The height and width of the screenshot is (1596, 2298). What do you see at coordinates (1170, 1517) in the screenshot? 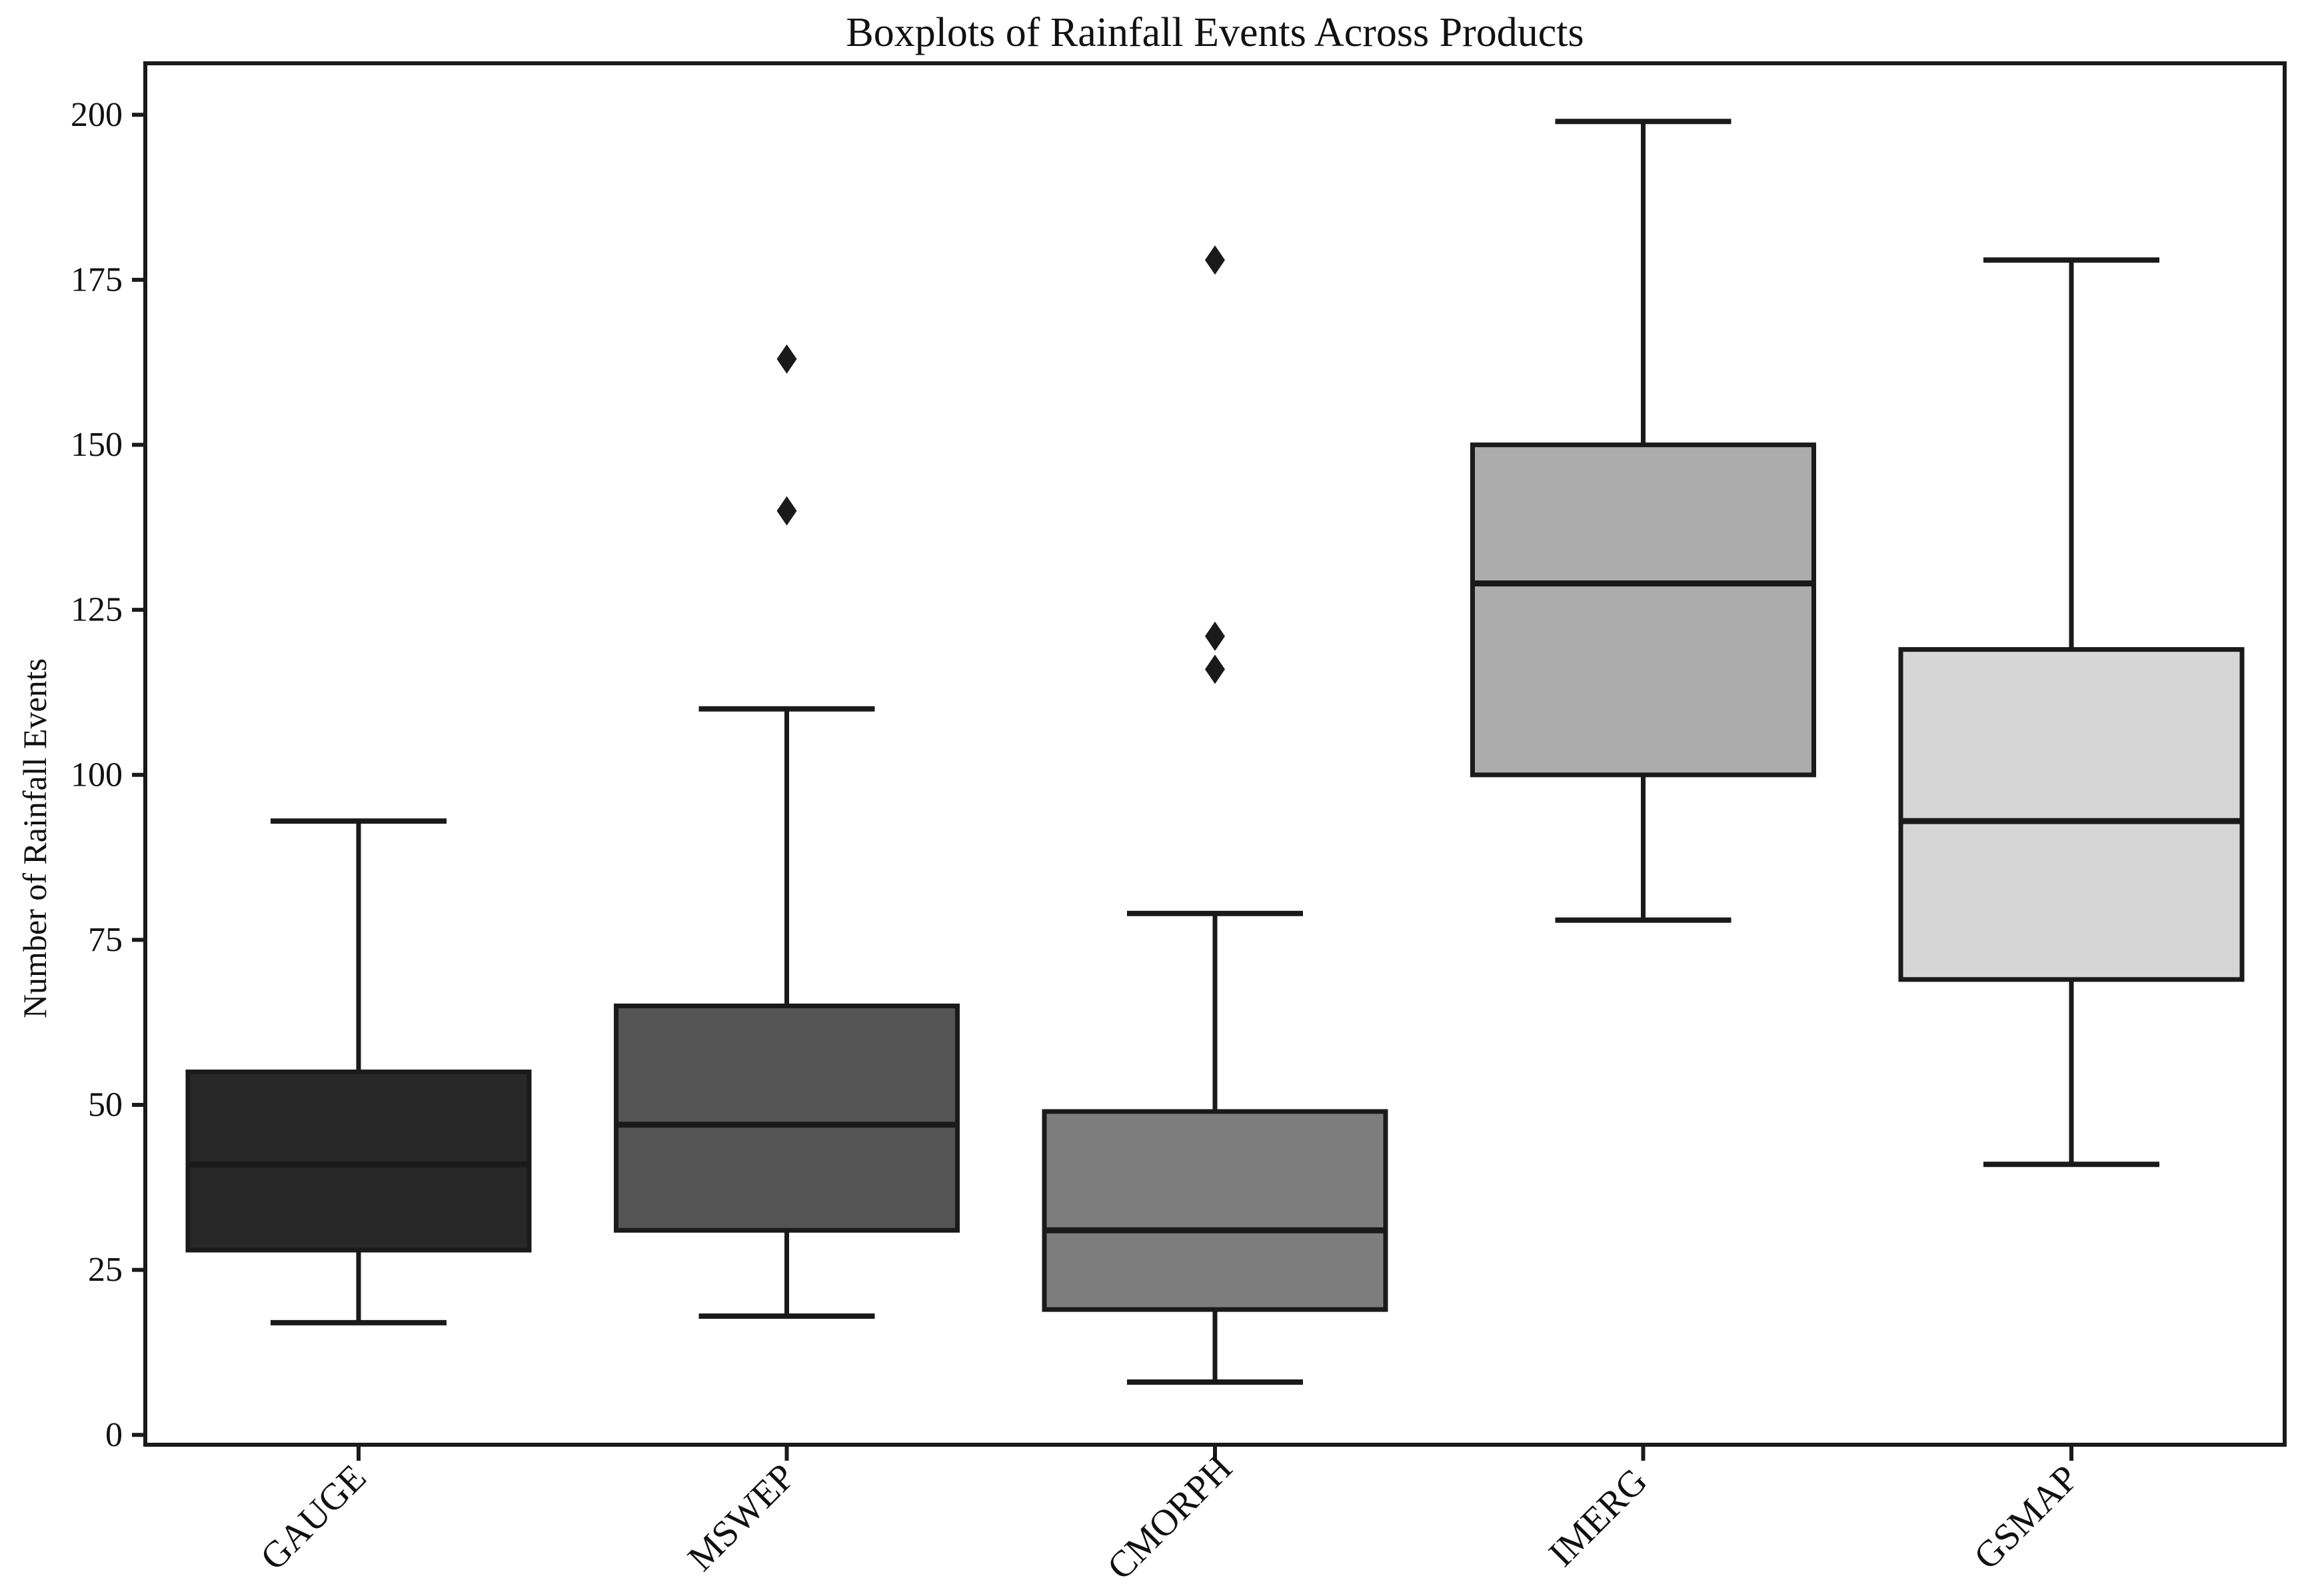
I see `x-tick-label-cmorph: CMORPH` at bounding box center [1170, 1517].